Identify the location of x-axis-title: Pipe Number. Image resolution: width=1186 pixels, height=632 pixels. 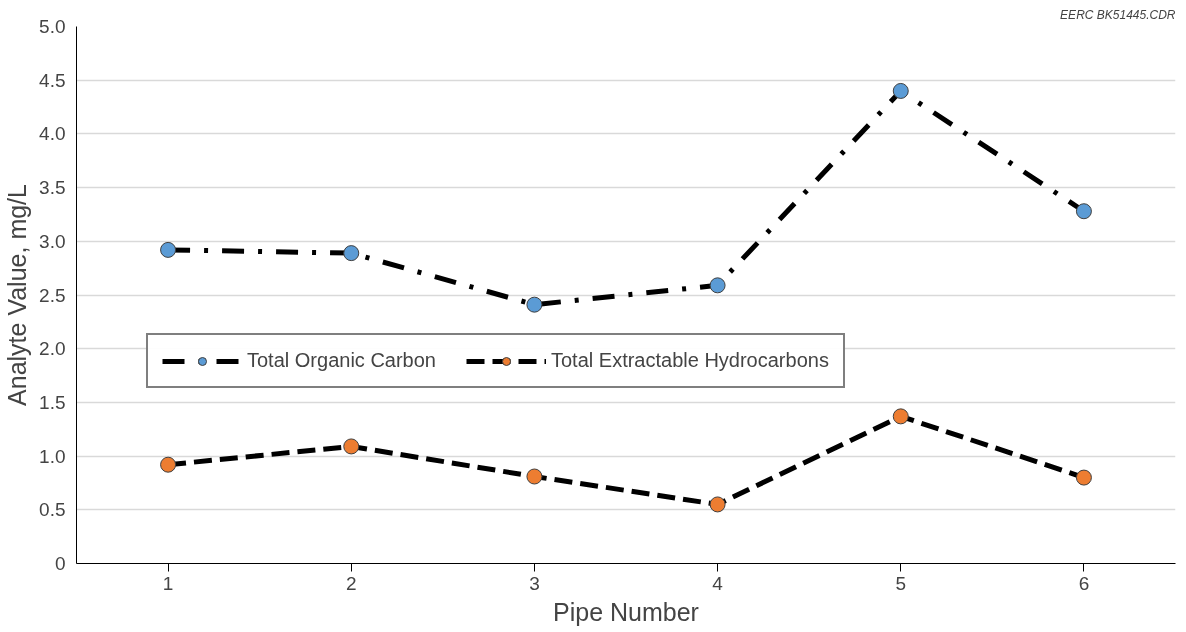
(626, 611).